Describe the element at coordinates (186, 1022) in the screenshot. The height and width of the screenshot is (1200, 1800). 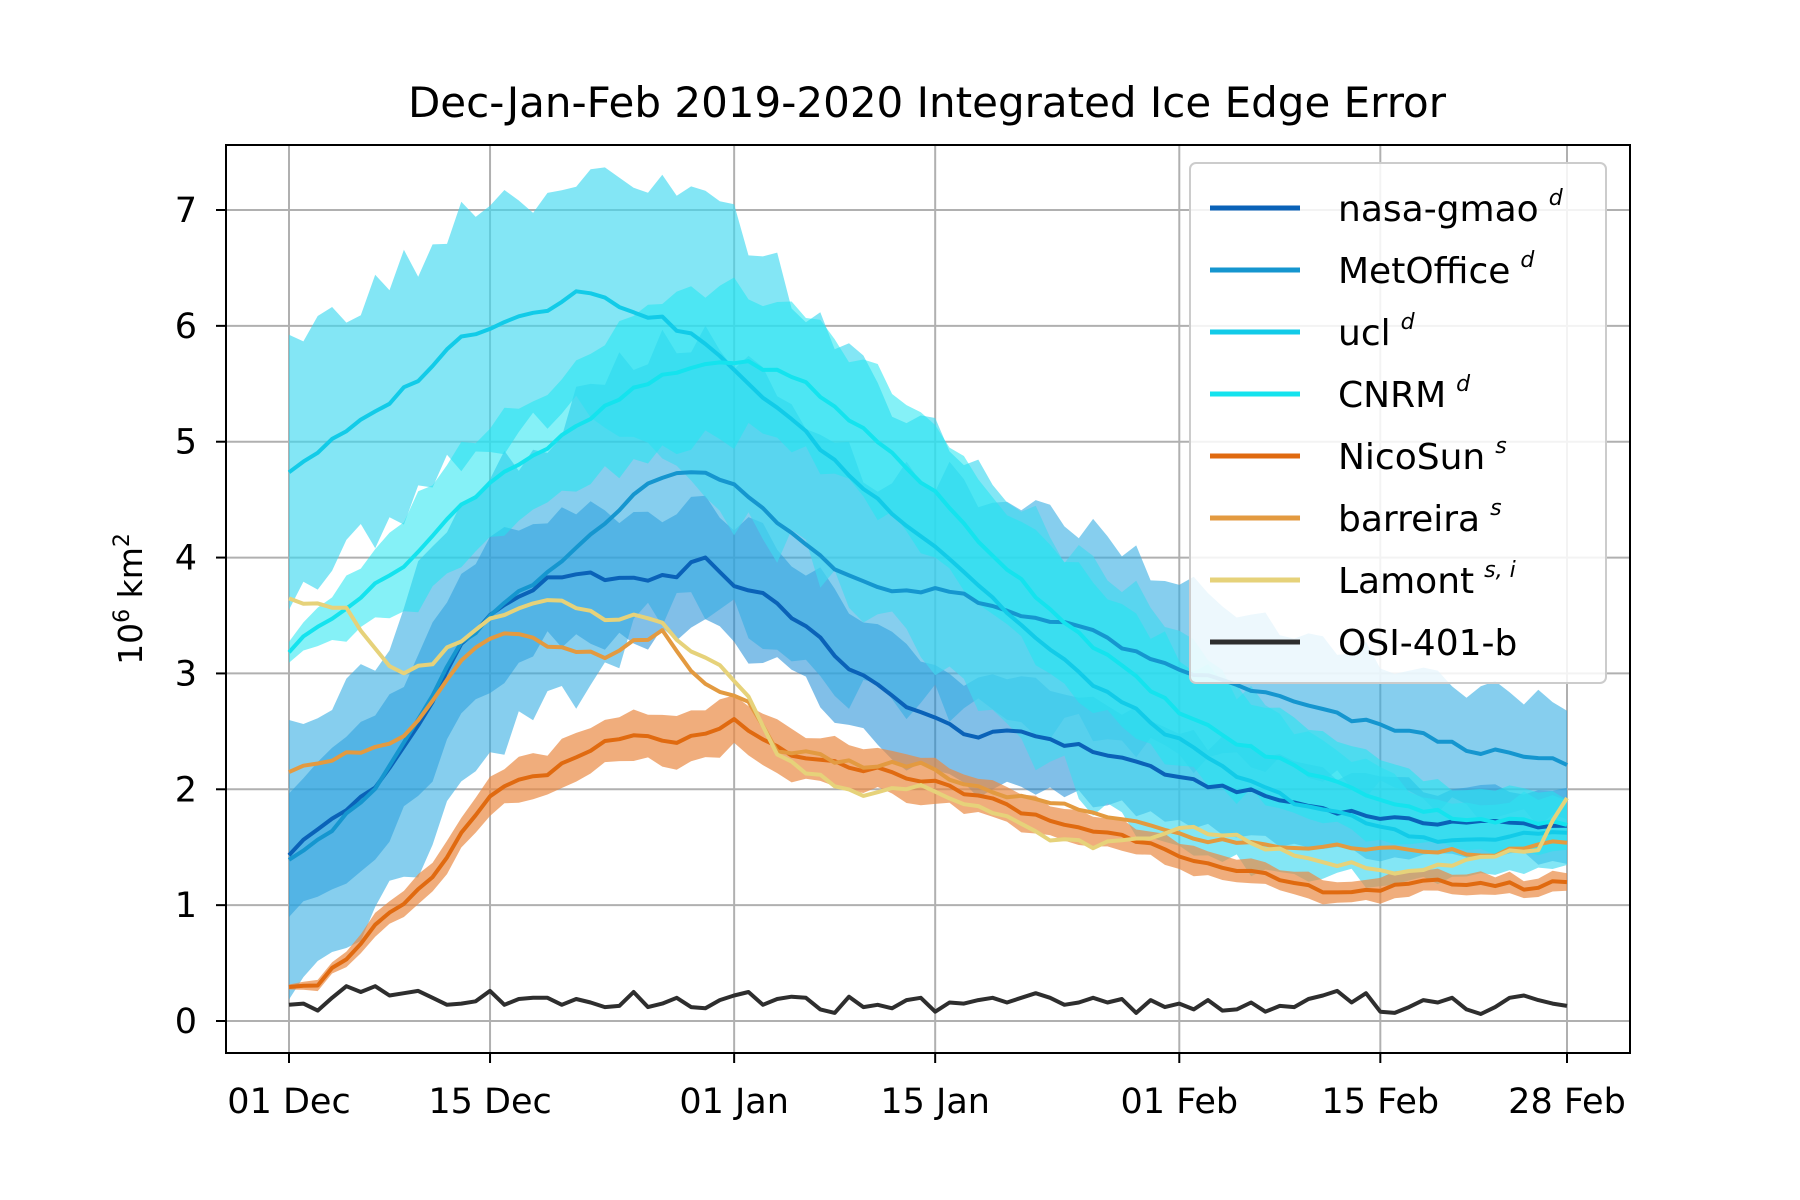
I see `y-tick-label: 0` at that location.